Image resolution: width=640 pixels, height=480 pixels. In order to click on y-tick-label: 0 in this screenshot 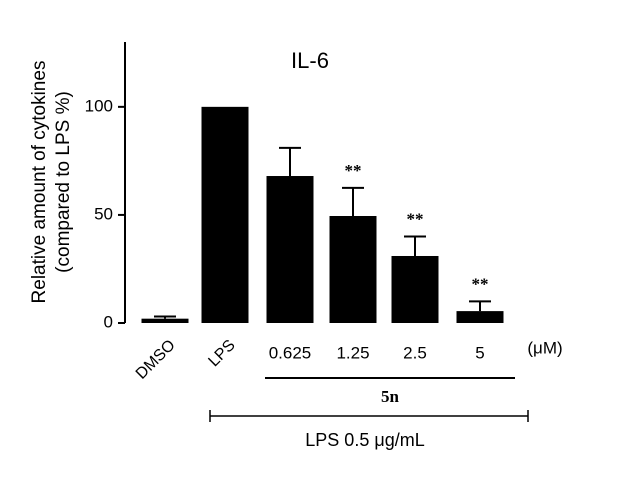, I will do `click(108, 321)`.